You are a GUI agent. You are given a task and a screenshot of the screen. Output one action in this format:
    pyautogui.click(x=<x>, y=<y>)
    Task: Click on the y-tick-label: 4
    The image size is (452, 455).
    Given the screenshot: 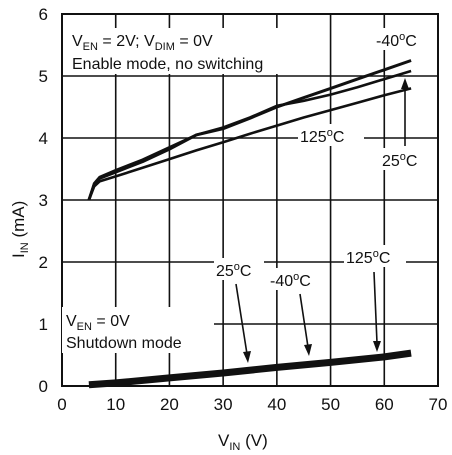 What is the action you would take?
    pyautogui.click(x=43, y=138)
    